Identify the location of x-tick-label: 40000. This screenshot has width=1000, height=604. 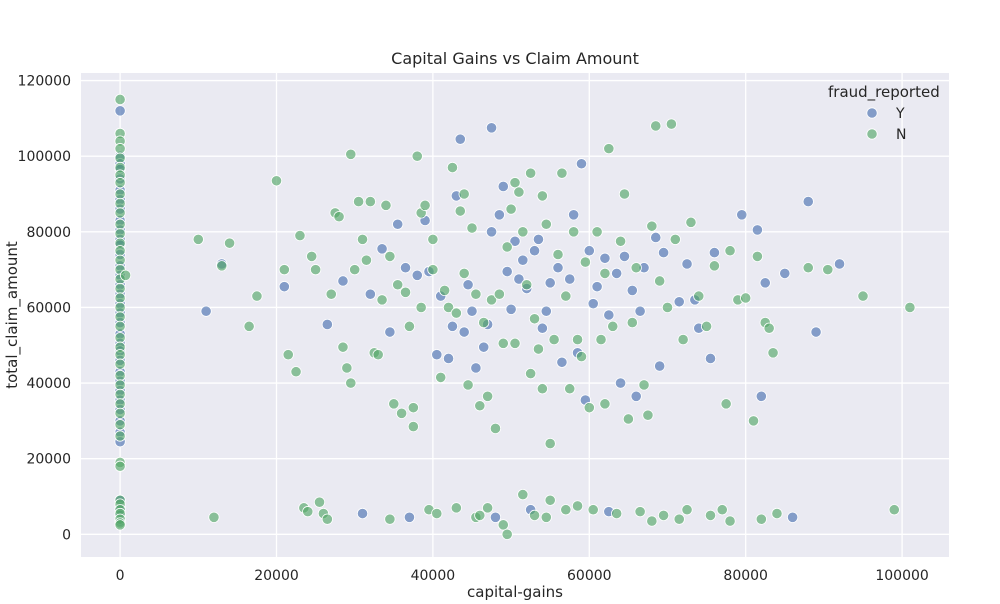
(433, 576).